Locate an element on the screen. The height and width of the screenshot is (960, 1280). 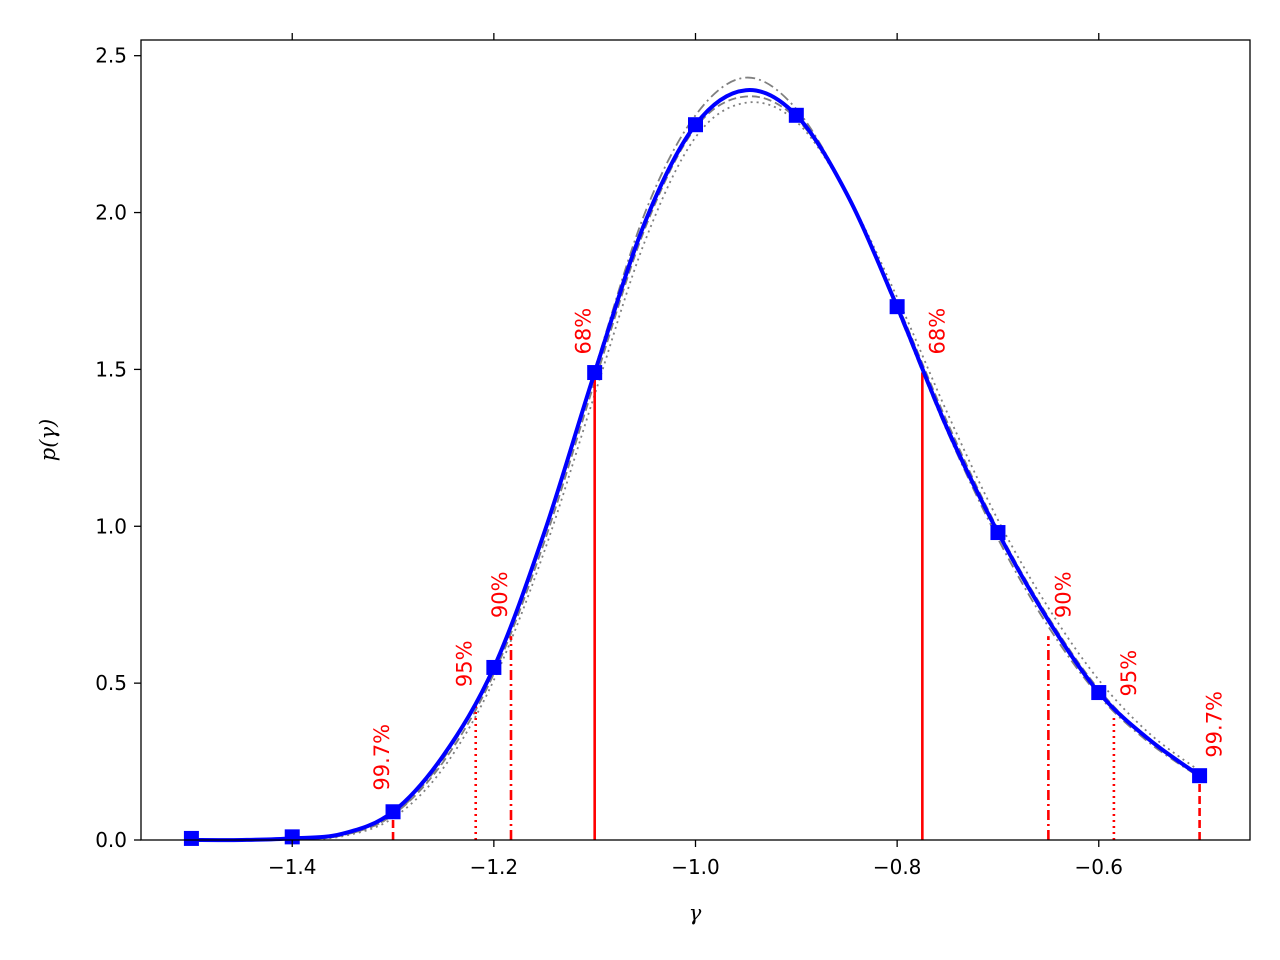
interval-label-0: 68% is located at coordinates (584, 331).